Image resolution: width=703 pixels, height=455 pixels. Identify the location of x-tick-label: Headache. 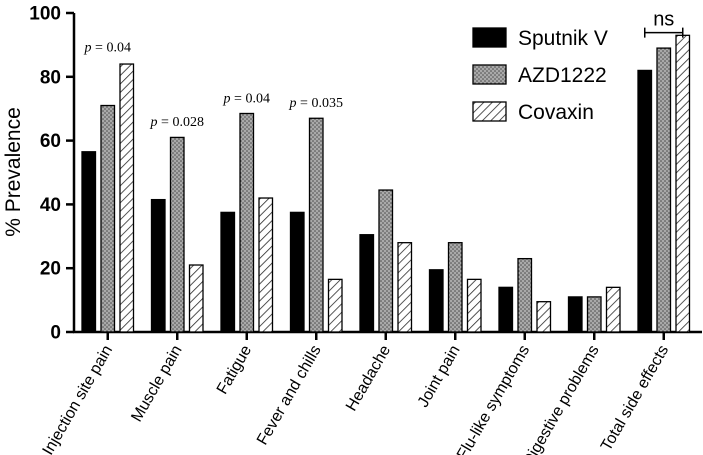
(368, 378).